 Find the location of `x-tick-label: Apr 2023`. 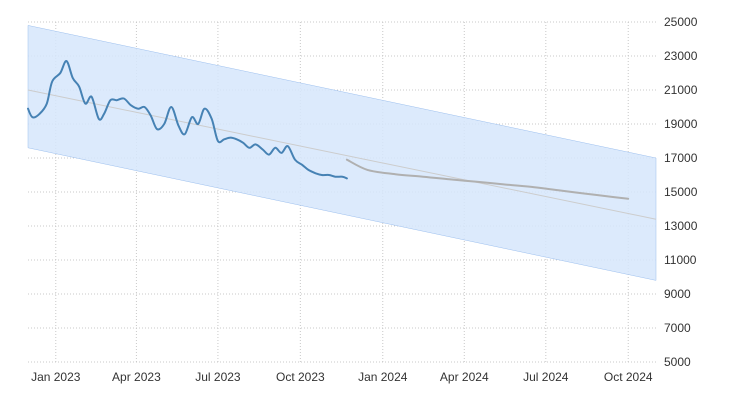

x-tick-label: Apr 2023 is located at coordinates (136, 377).